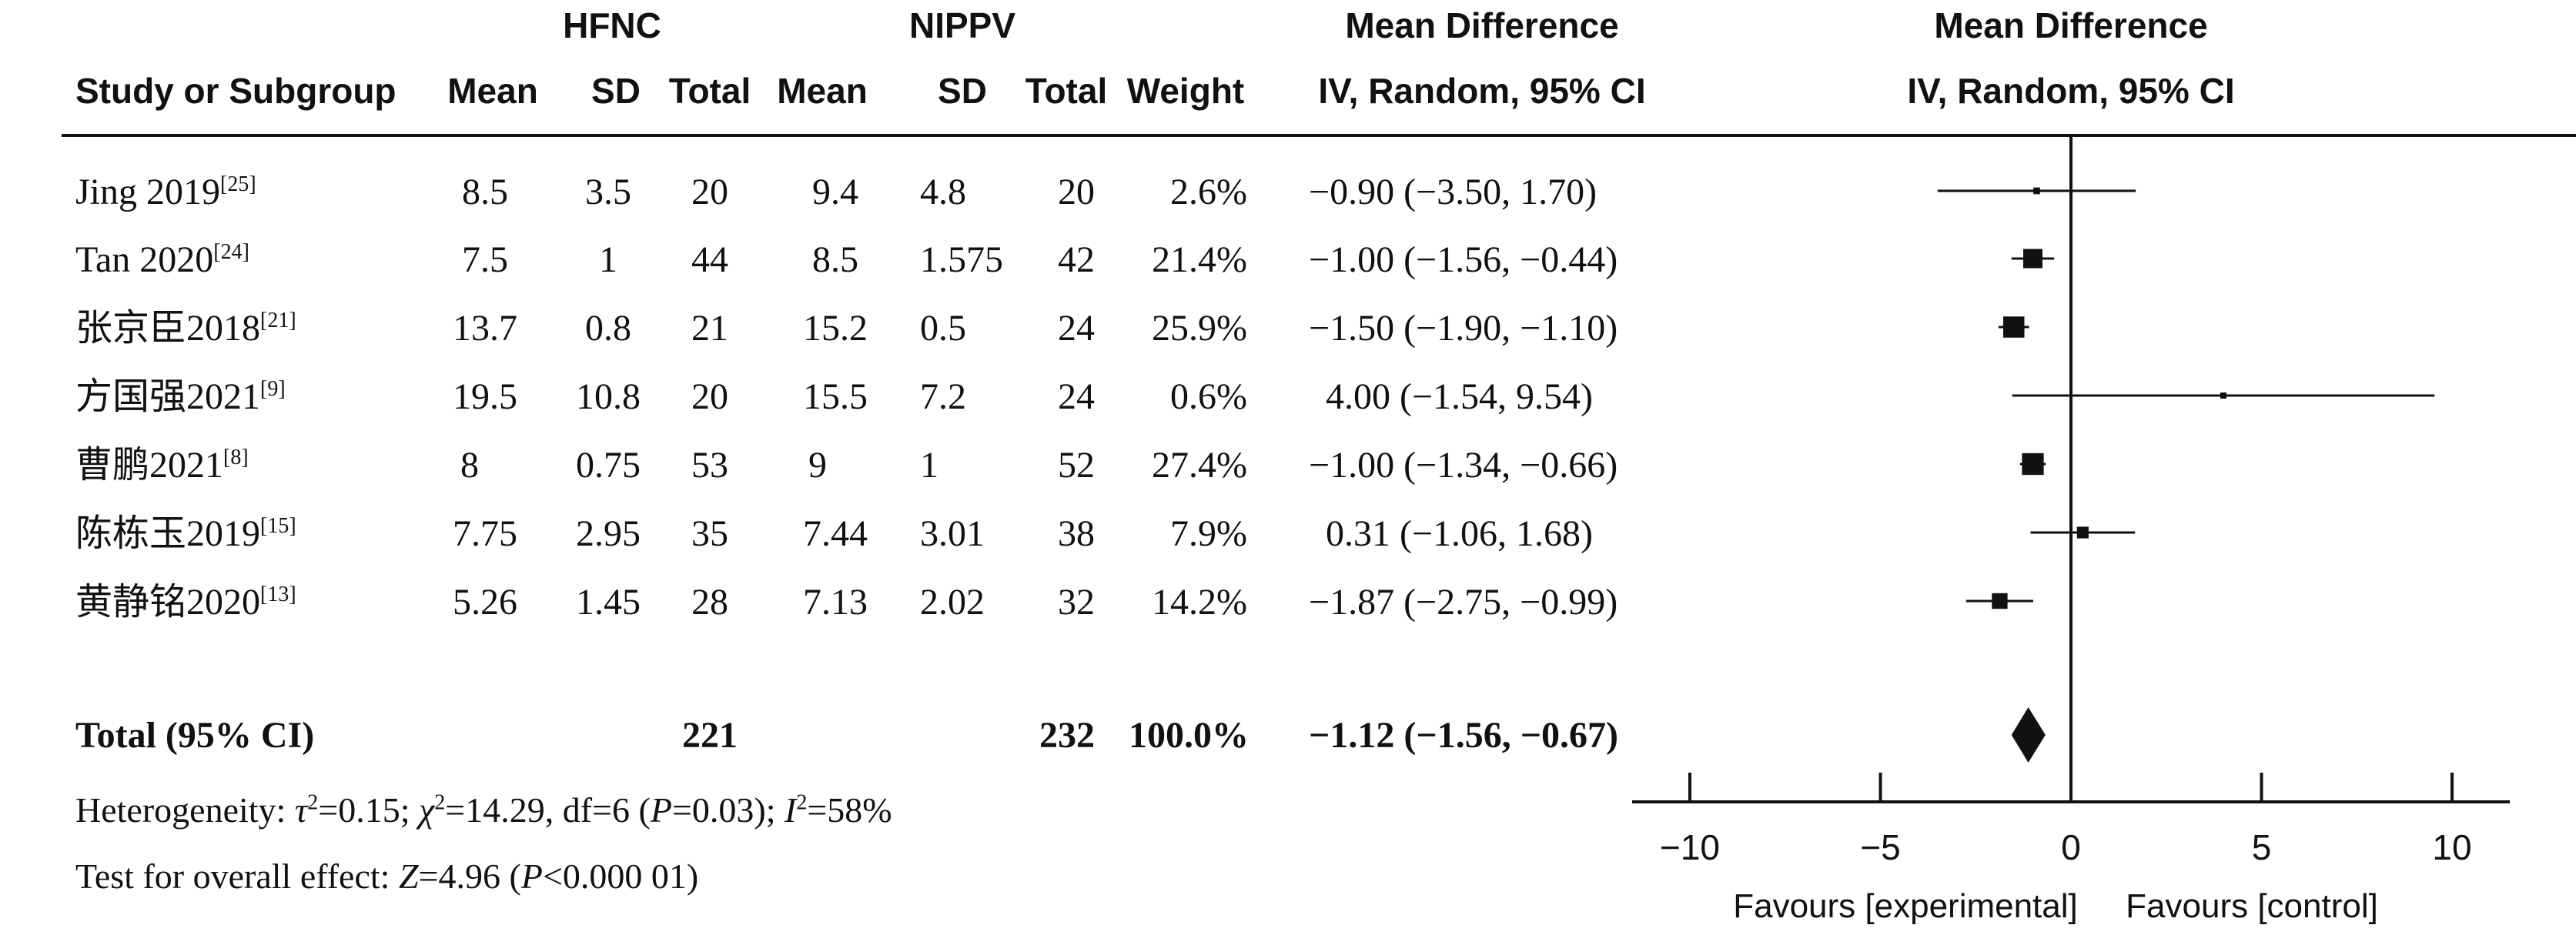  I want to click on mean1-3: 13.7, so click(485, 328).